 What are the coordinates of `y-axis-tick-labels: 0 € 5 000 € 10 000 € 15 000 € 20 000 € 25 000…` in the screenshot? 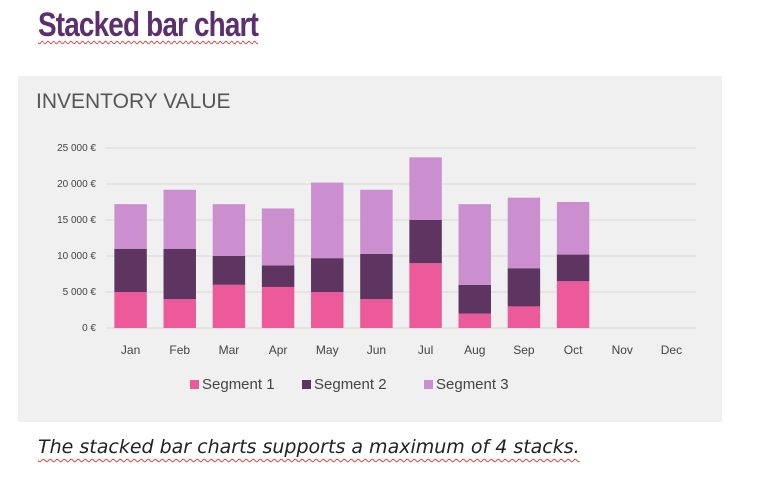 It's located at (76, 238).